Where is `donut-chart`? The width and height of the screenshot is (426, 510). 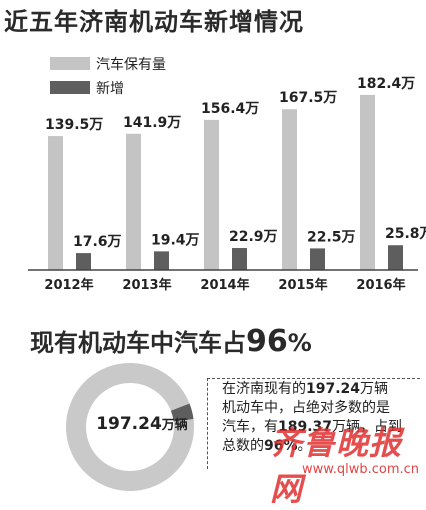 donut-chart is located at coordinates (130, 427).